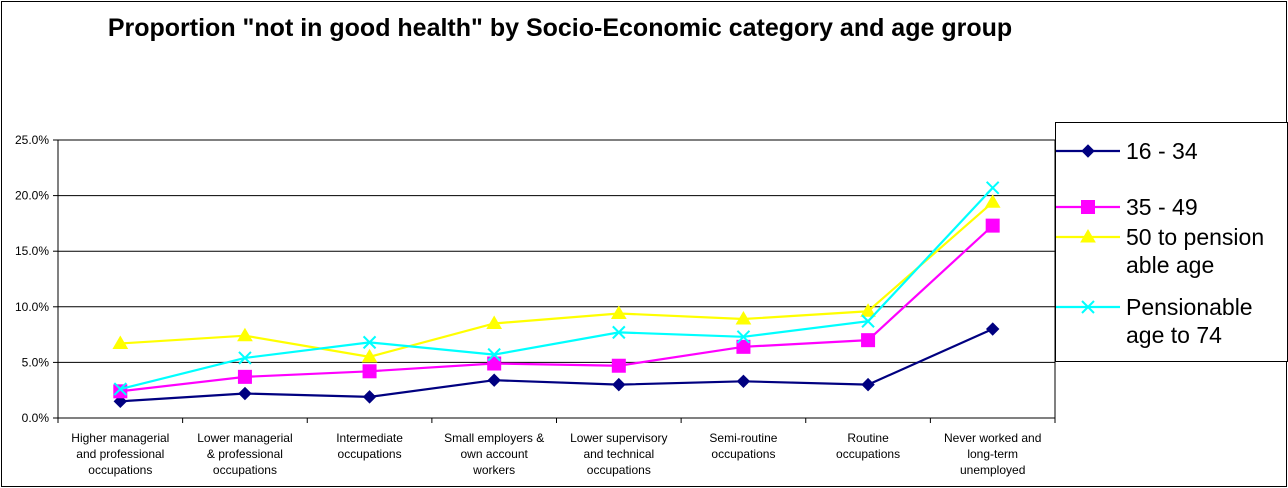 The image size is (1288, 488). Describe the element at coordinates (1162, 207) in the screenshot. I see `legend-label: 35 - 49` at that location.